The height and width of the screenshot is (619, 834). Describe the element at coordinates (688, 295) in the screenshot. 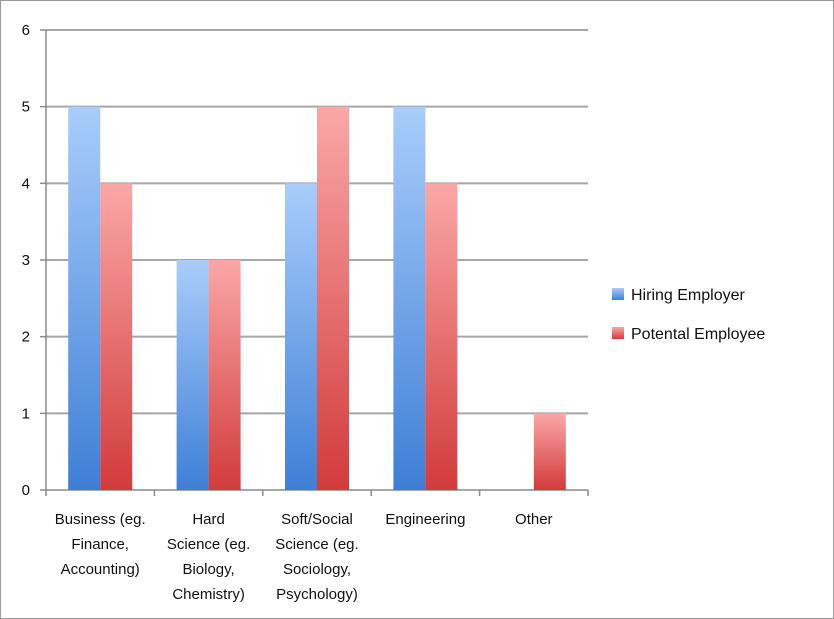

I see `legend-label: Hiring Employer` at that location.